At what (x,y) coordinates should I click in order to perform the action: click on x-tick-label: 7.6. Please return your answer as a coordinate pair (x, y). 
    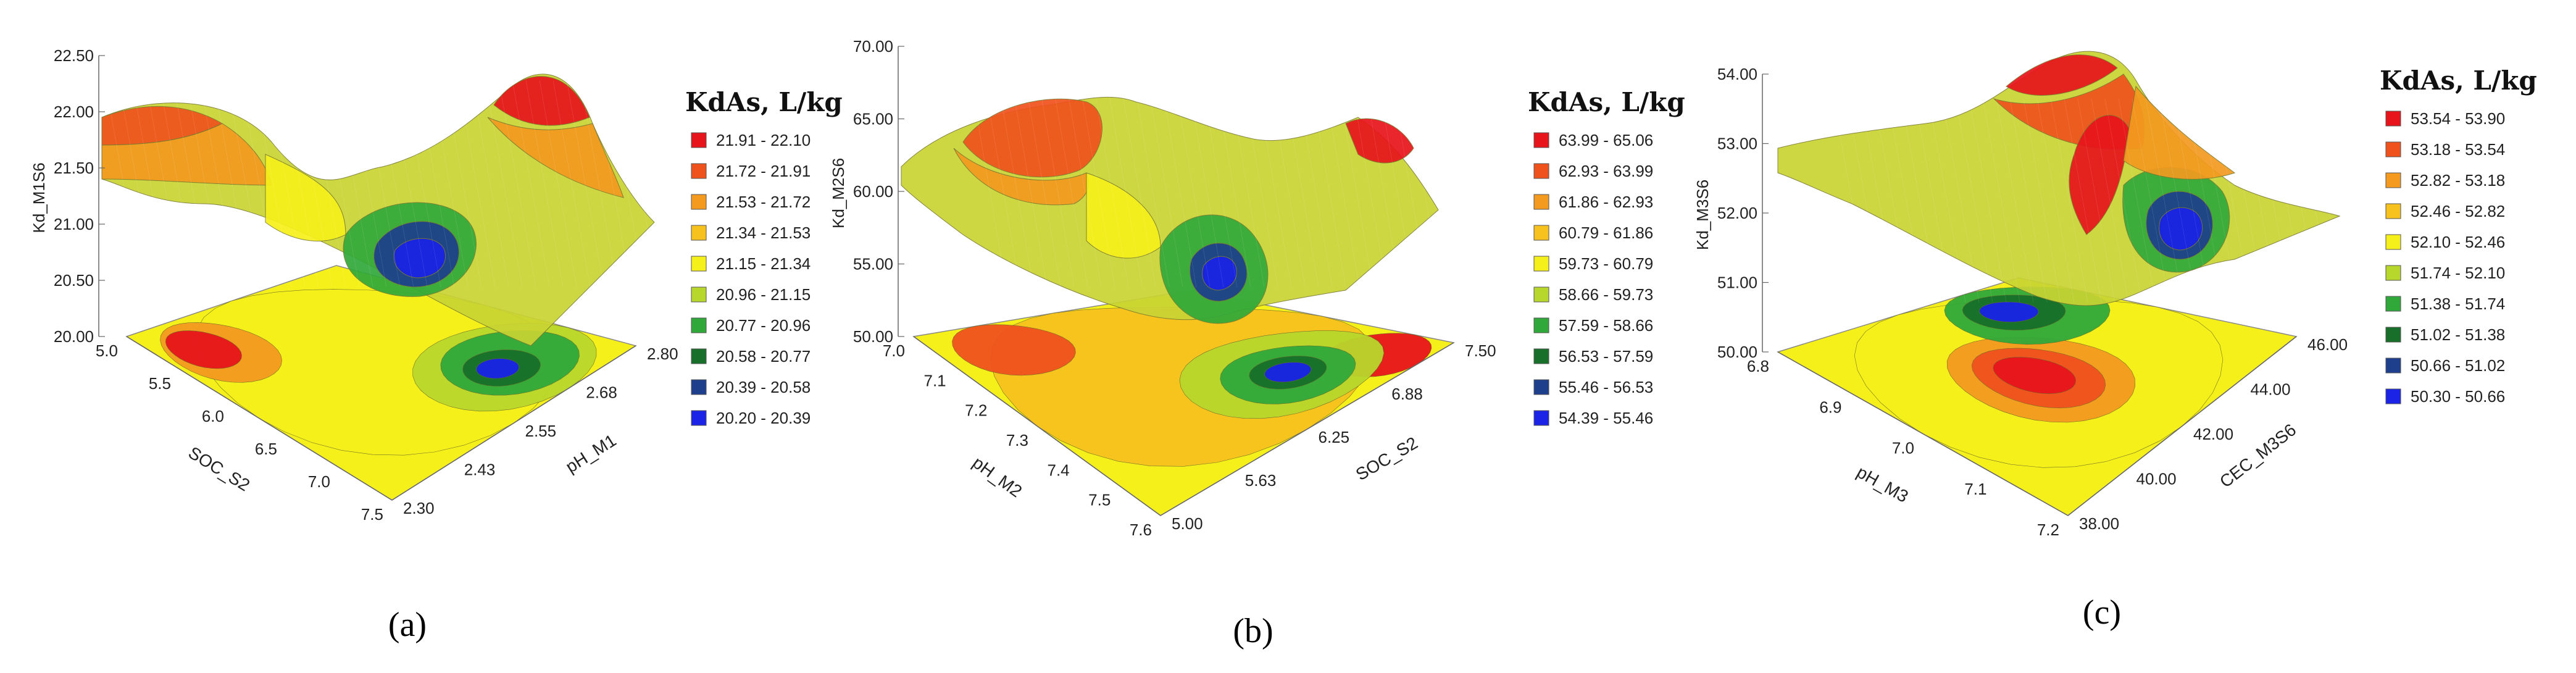
    Looking at the image, I should click on (1141, 529).